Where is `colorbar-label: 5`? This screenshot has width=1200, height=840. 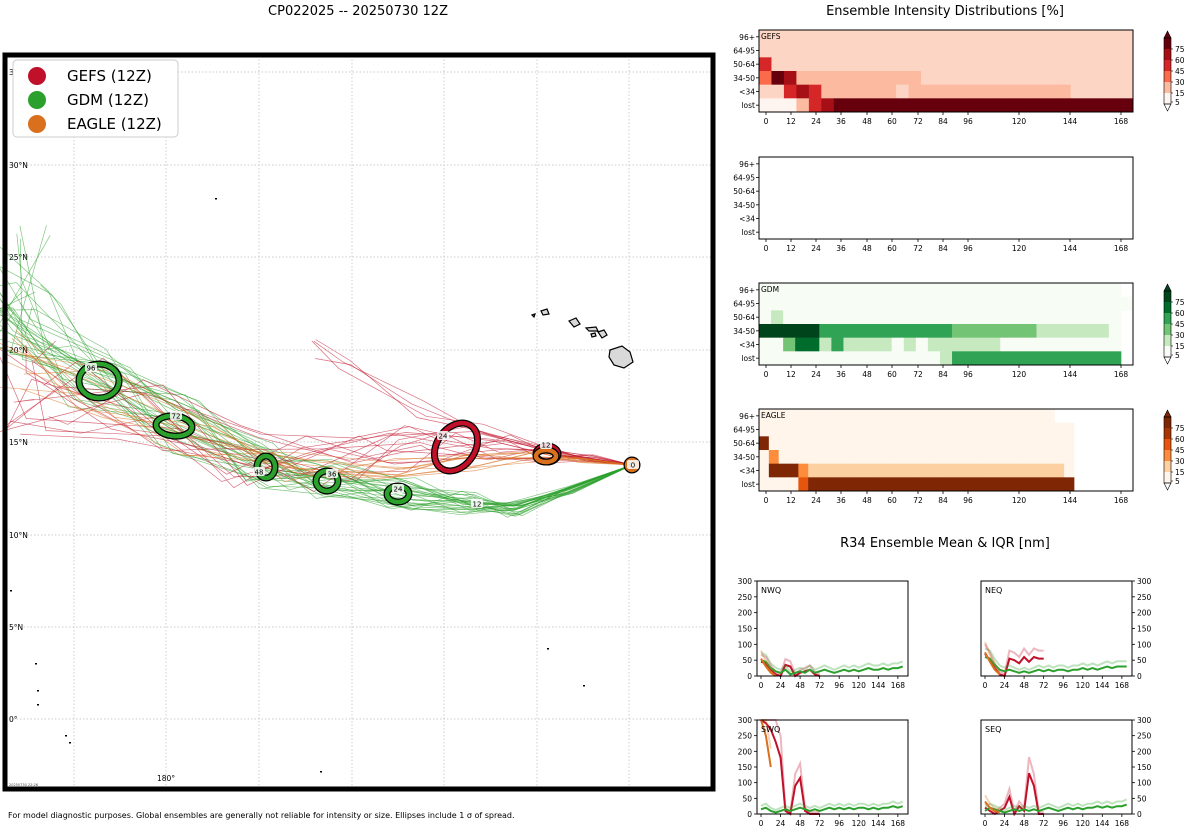
colorbar-label: 5 is located at coordinates (1177, 481).